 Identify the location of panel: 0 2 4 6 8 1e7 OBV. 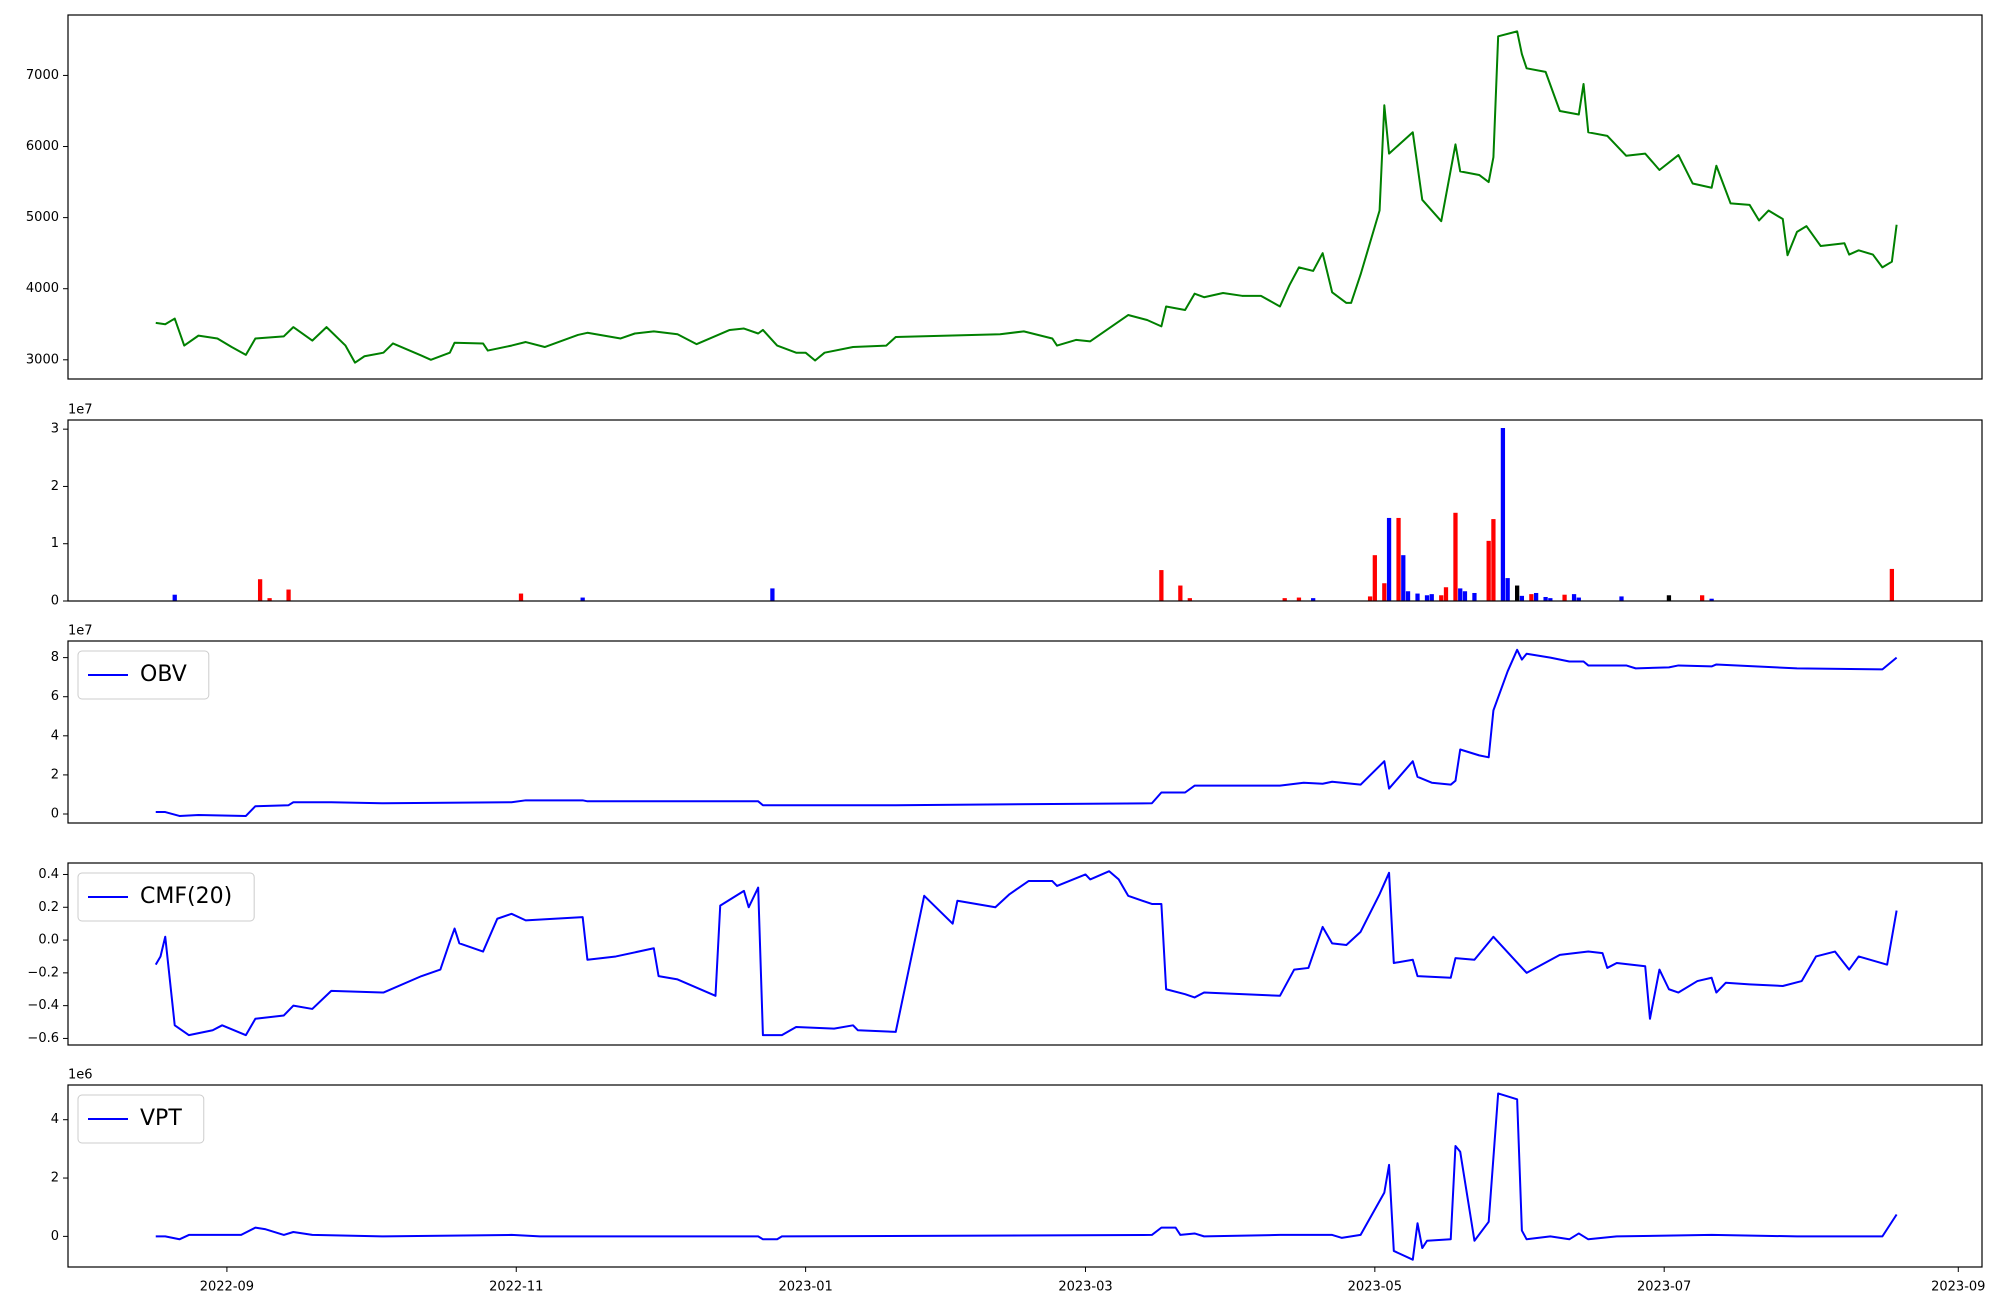
(1017, 724).